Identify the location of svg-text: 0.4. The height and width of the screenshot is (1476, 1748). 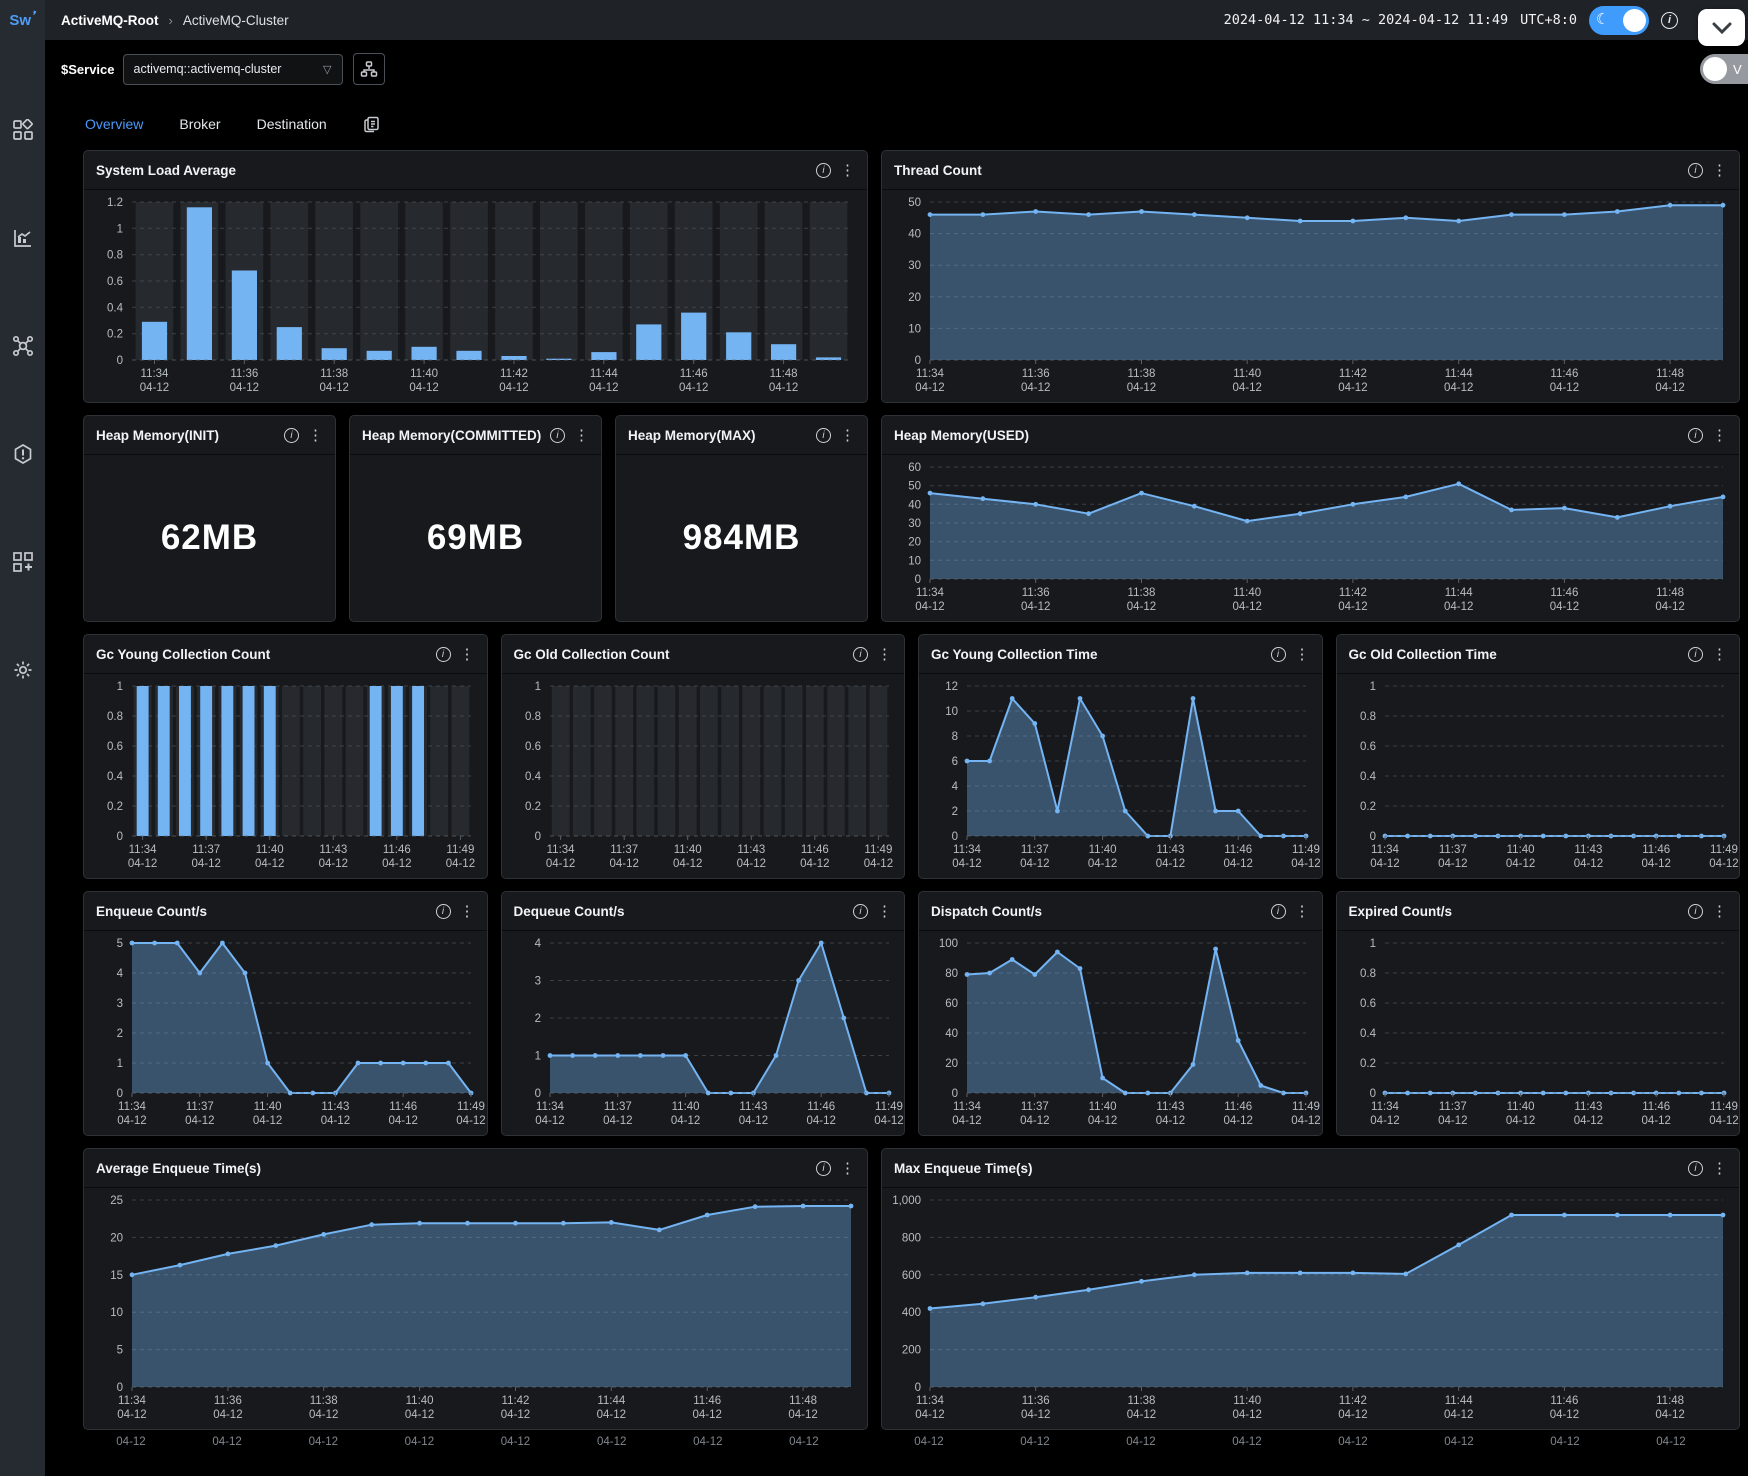
(115, 308).